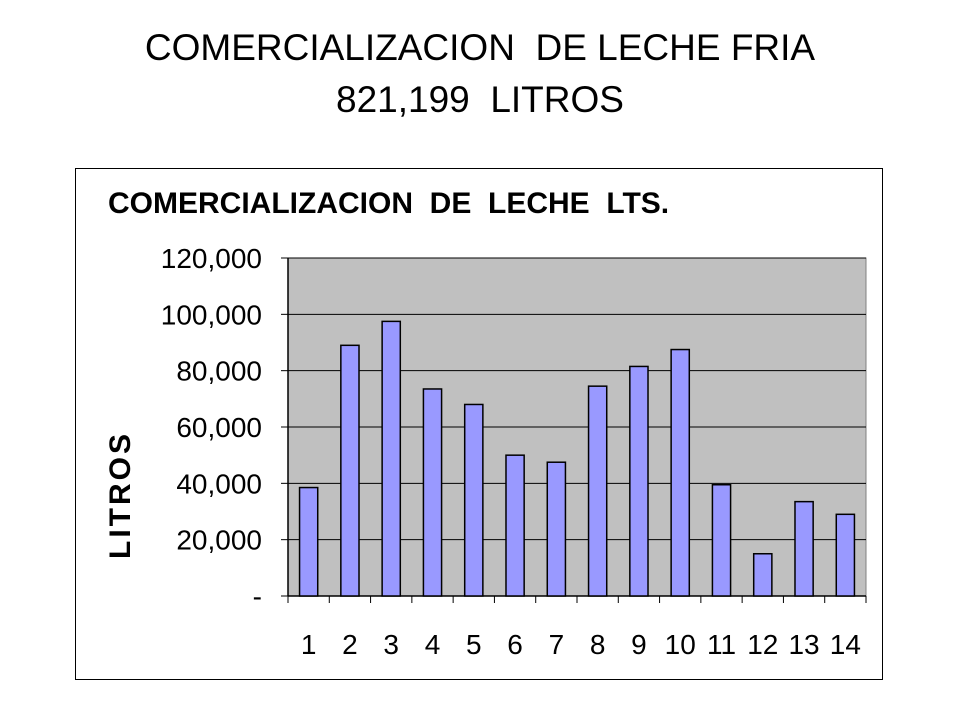  I want to click on x-tick-label: 9, so click(639, 644).